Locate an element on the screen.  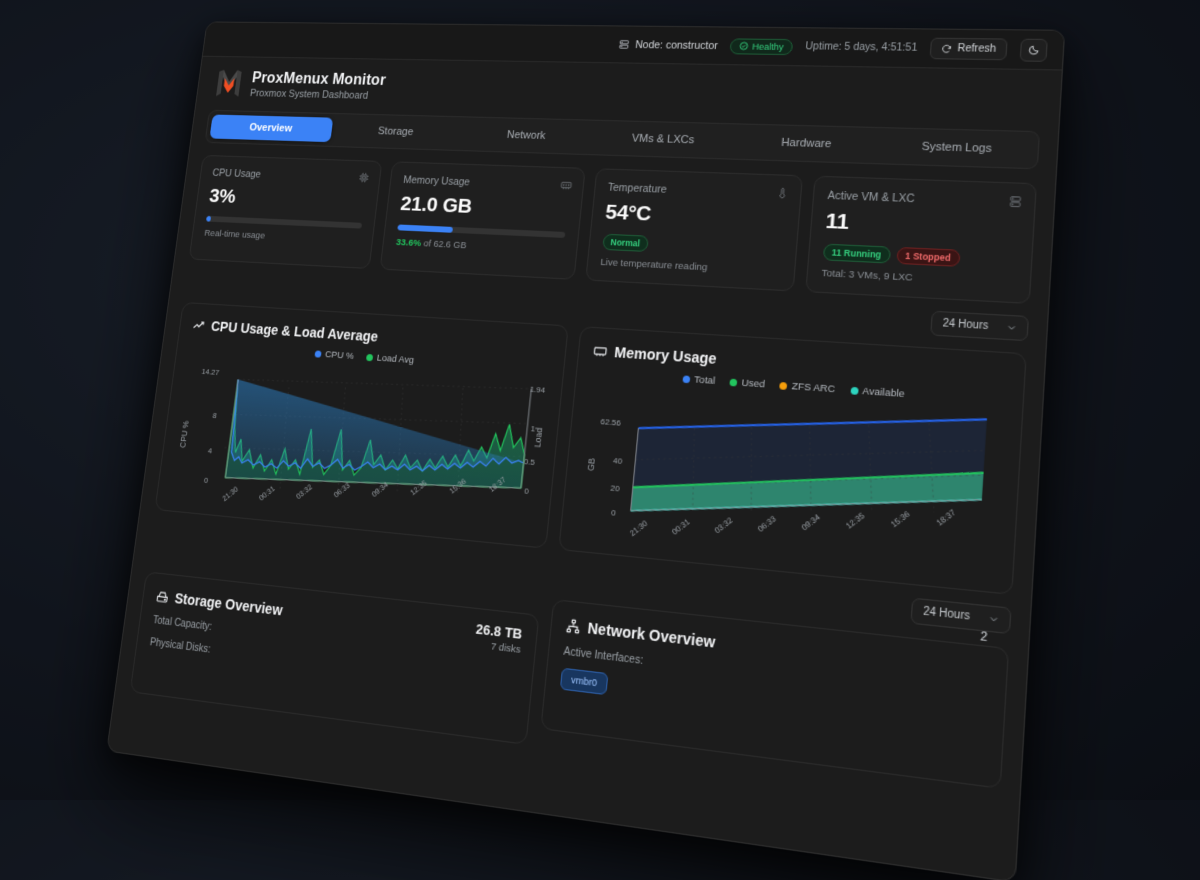
node-indicator: Node: constructor is located at coordinates (668, 45).